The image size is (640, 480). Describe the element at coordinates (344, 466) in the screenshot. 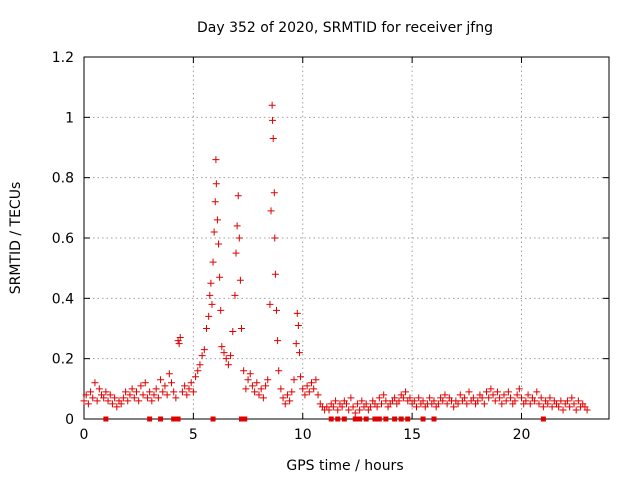

I see `x-axis-title: GPS time / hours` at that location.